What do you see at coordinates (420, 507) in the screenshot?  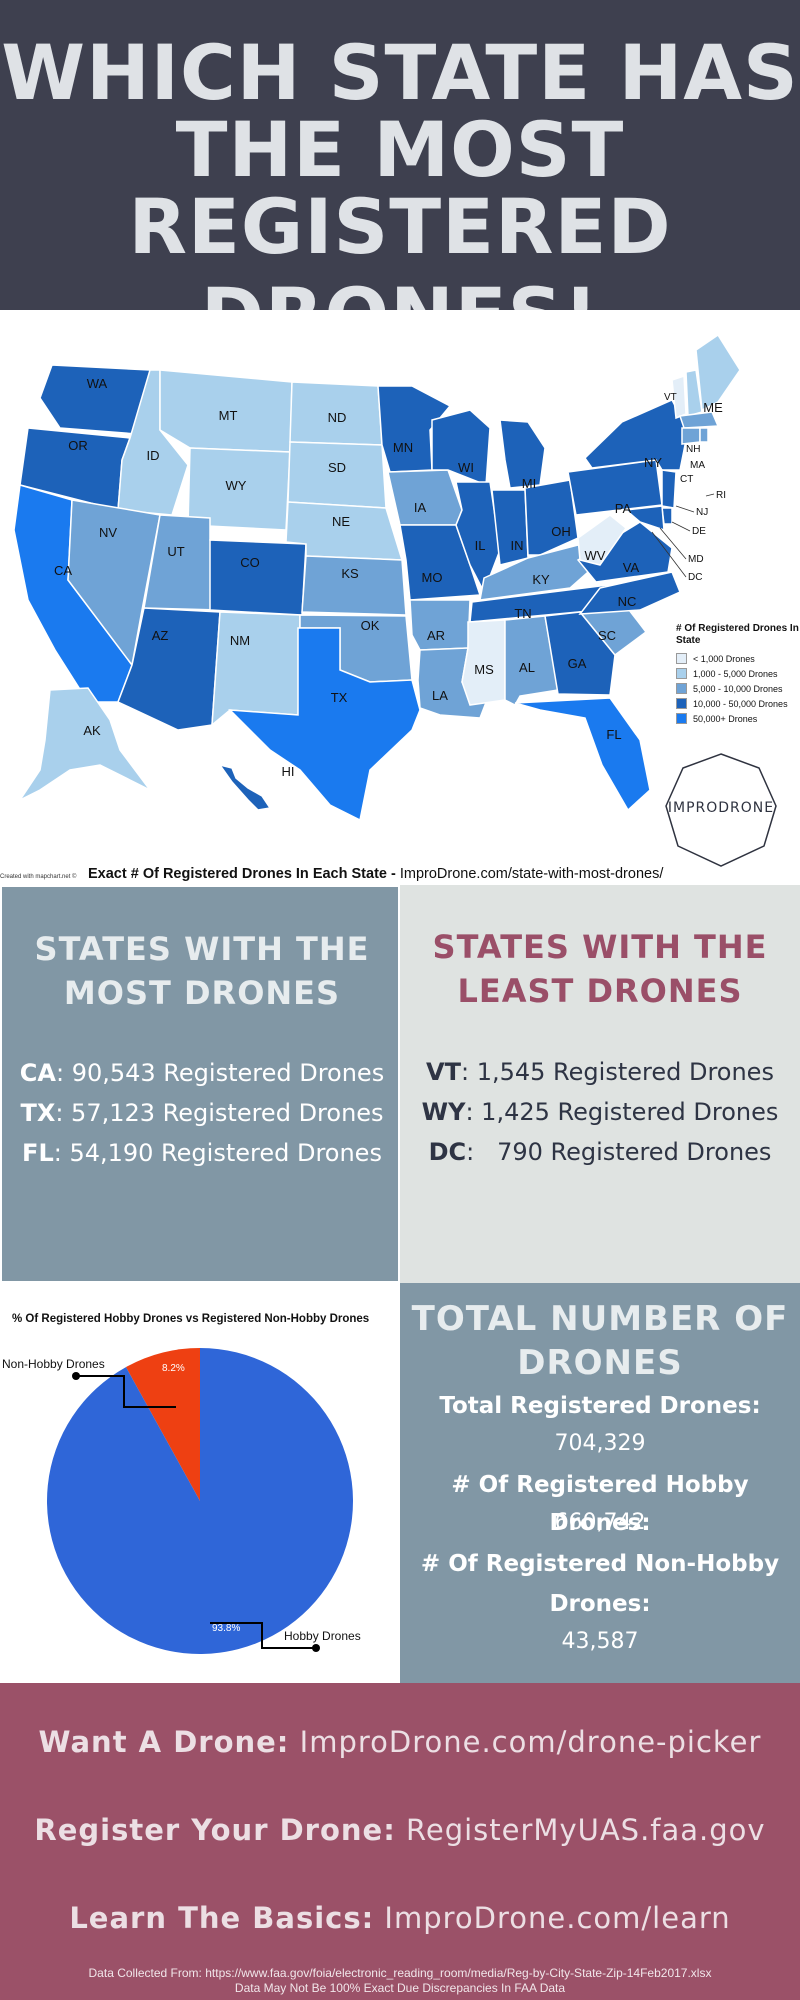 I see `label-ia: IA` at bounding box center [420, 507].